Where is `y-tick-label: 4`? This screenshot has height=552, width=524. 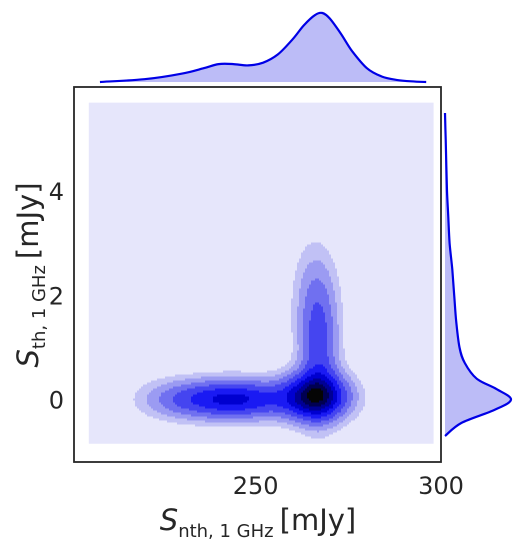 y-tick-label: 4 is located at coordinates (56, 192).